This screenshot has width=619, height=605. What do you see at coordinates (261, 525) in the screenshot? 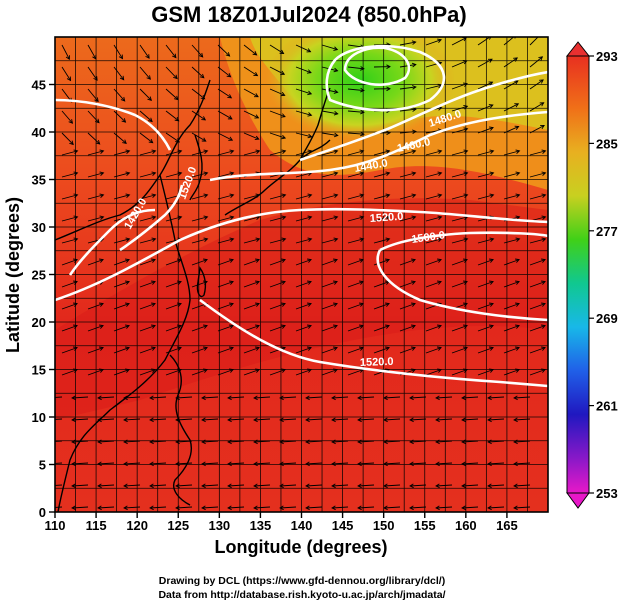
I see `x-tick-label: 135` at bounding box center [261, 525].